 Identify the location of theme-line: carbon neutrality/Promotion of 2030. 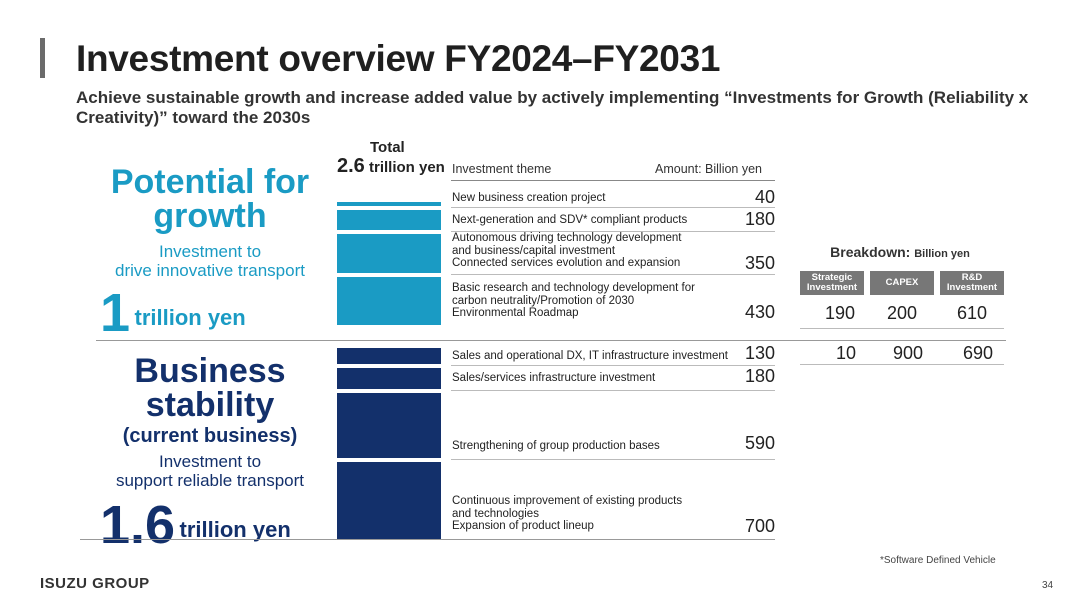
(543, 300).